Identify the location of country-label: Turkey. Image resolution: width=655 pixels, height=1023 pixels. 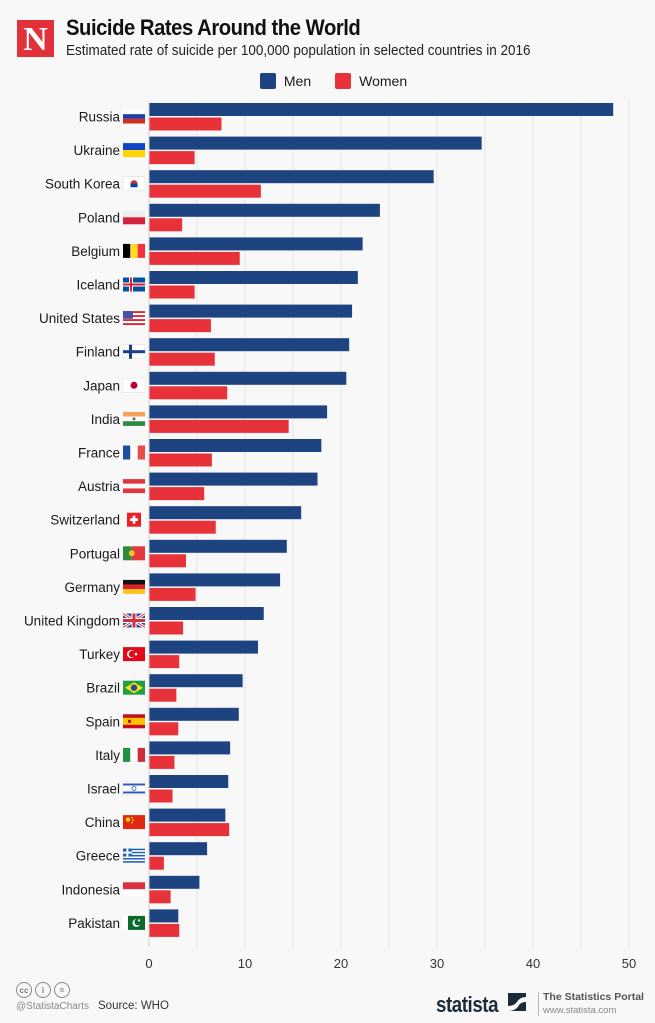
(99, 654).